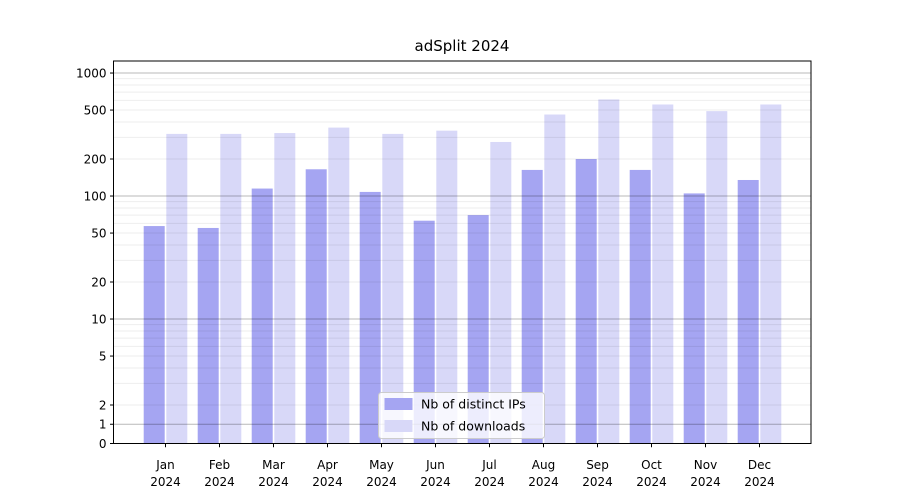 The image size is (900, 500). Describe the element at coordinates (370, 317) in the screenshot. I see `bar-nb-of-distinct-ips-may` at that location.